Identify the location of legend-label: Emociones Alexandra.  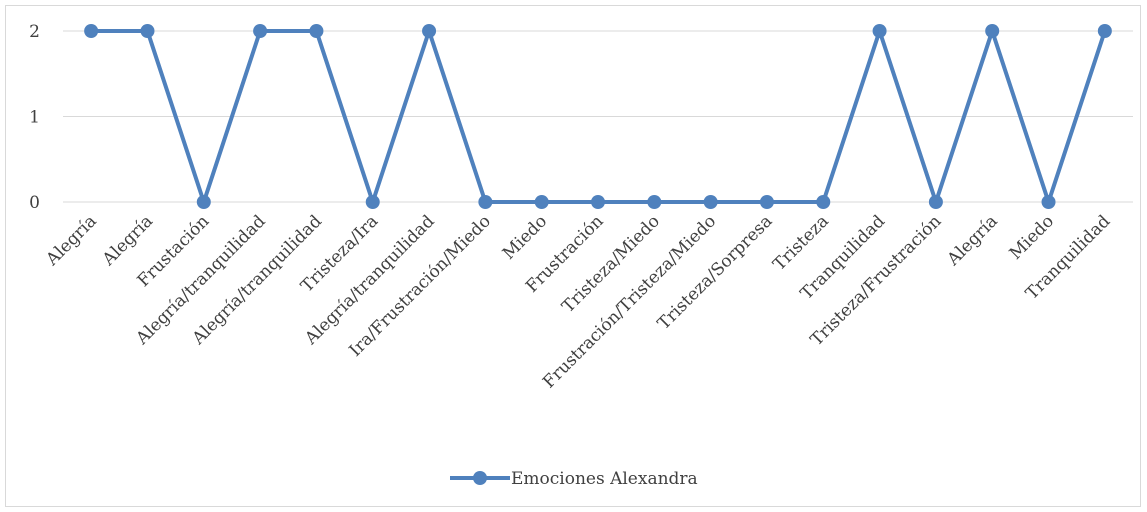
(604, 479).